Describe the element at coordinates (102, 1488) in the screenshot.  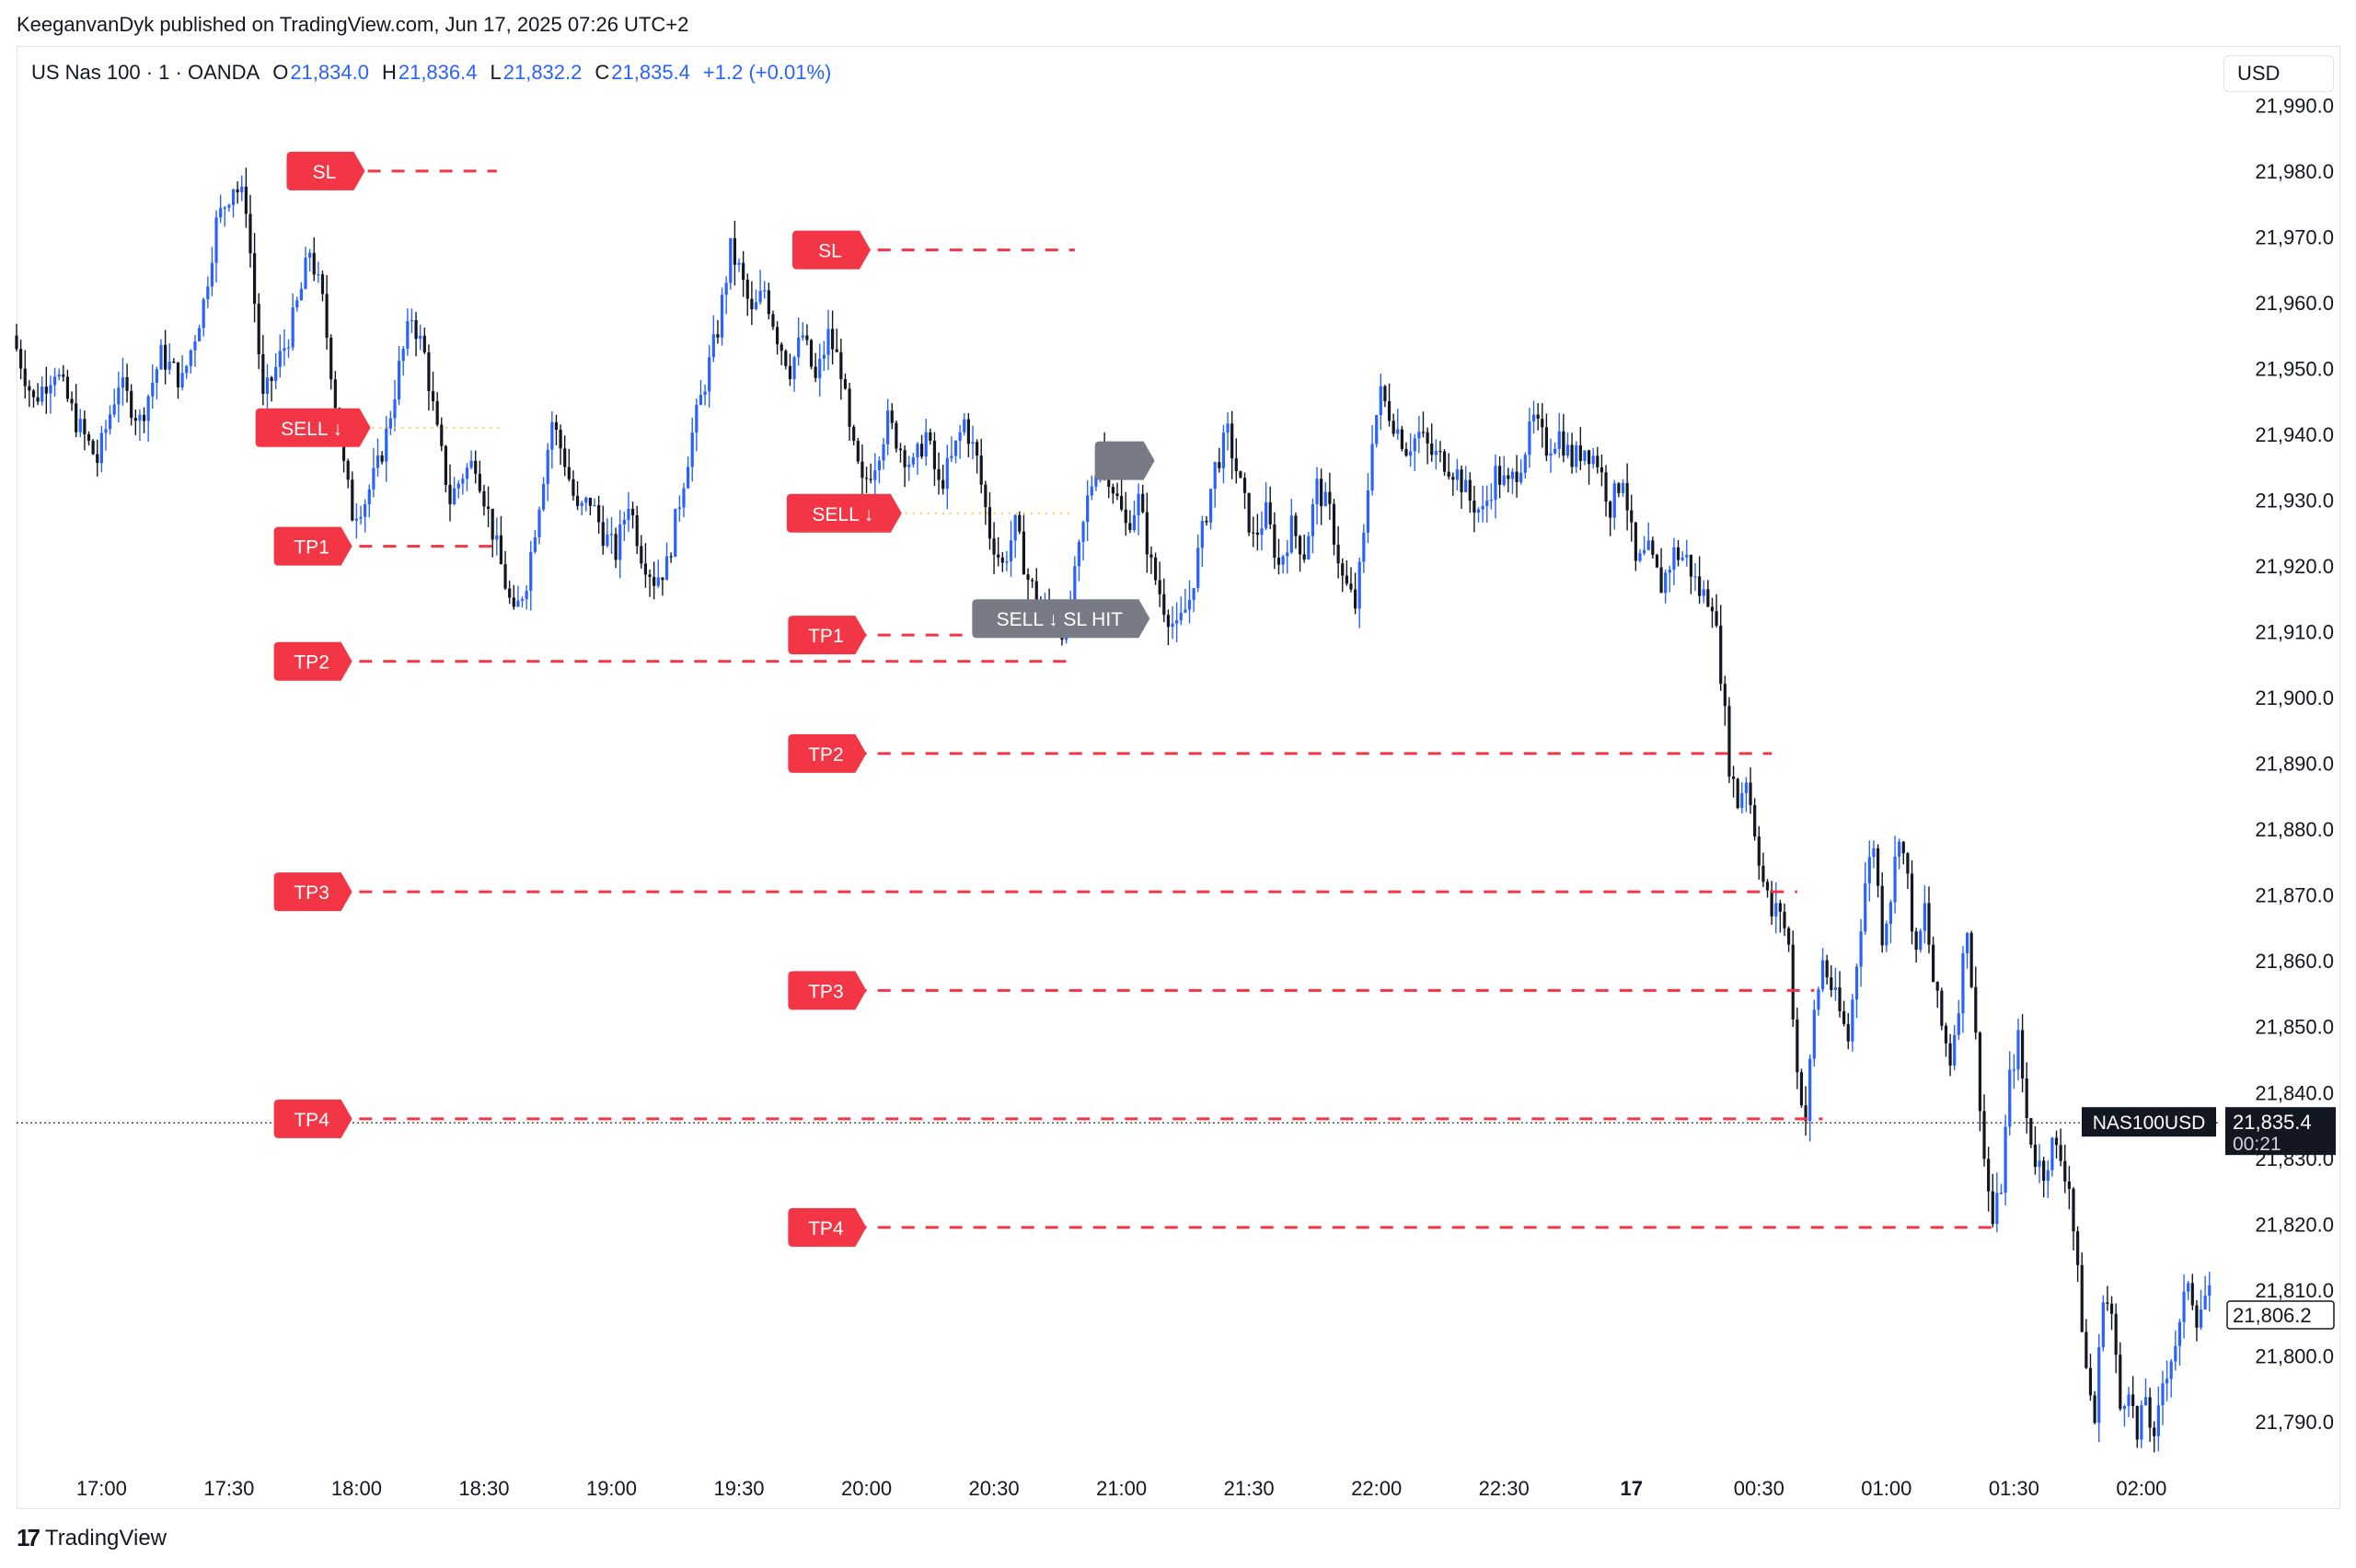
I see `x-tick-label: 17:00` at that location.